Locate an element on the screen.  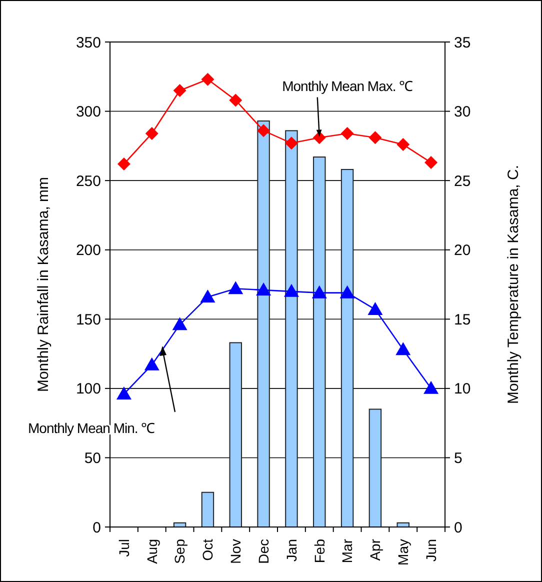
x-tick-label: Jul is located at coordinates (124, 548).